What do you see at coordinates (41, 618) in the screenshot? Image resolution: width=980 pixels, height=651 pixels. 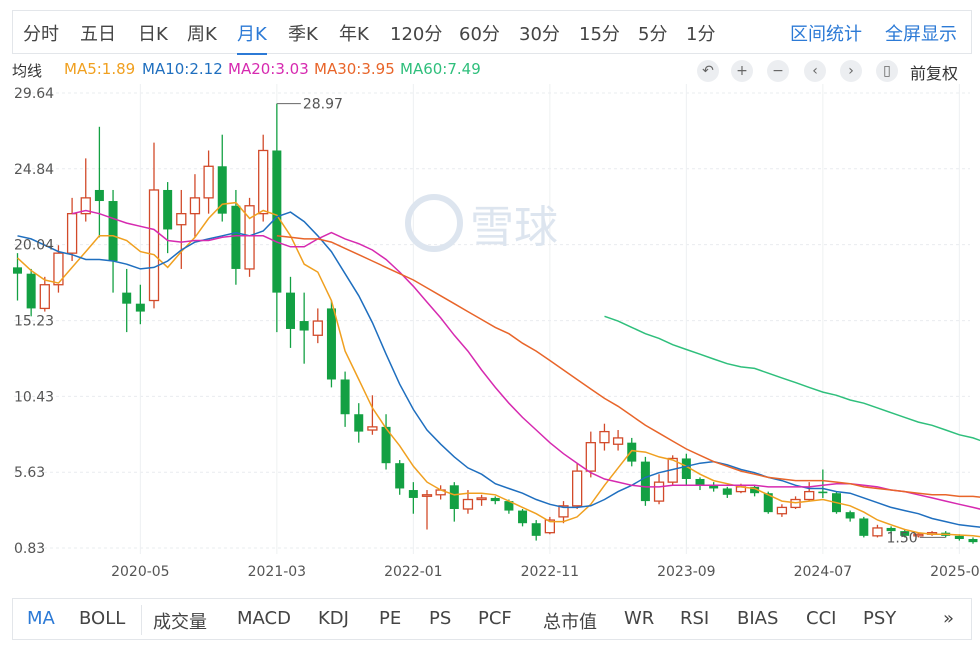 I see `indicator-tab-0: MA` at bounding box center [41, 618].